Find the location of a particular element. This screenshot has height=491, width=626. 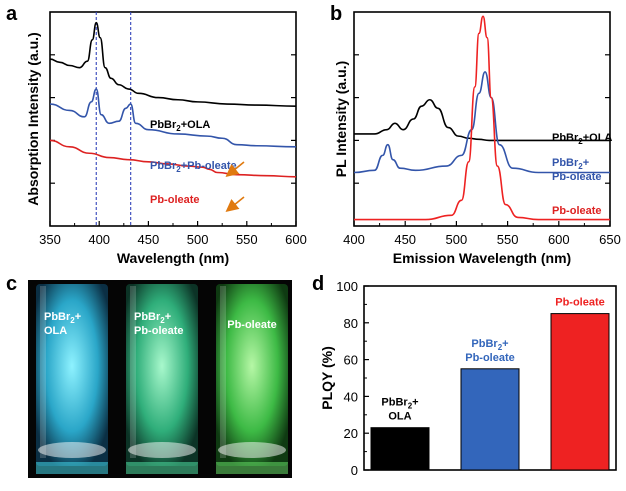

curve-label-b-ola: PbBr2+OLA is located at coordinates (582, 139).